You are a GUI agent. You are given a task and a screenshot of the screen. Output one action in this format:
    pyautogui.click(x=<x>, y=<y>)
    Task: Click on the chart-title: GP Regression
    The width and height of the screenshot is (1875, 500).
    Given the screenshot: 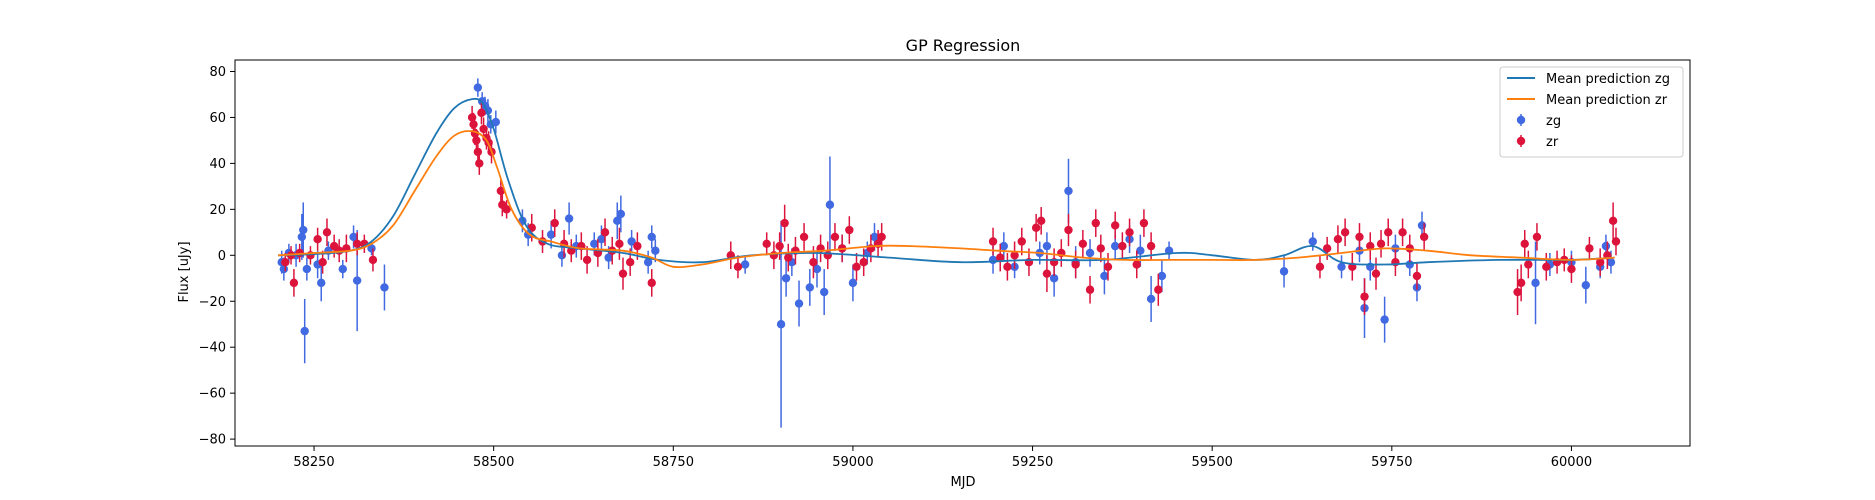 What is the action you would take?
    pyautogui.click(x=963, y=45)
    